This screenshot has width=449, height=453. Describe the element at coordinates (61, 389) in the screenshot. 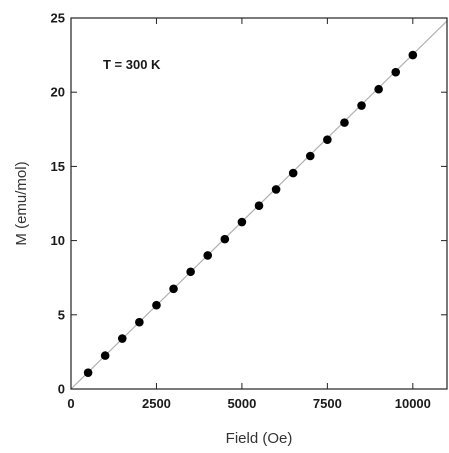

I see `y-tick-label: 0` at that location.